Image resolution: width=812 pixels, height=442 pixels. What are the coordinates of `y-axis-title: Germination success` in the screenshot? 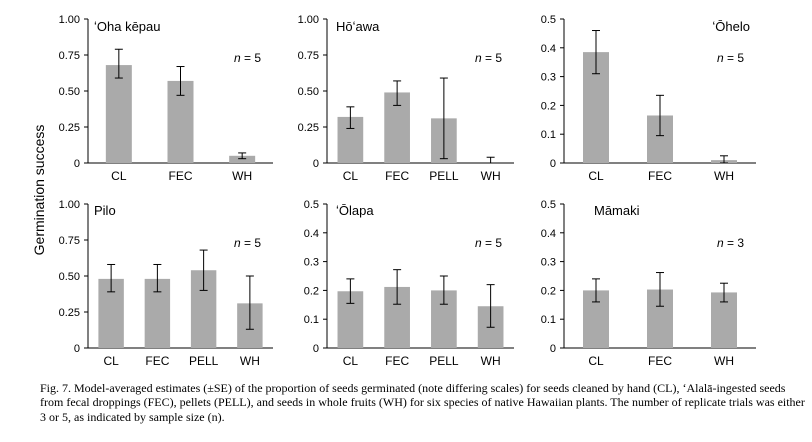 It's located at (39, 190).